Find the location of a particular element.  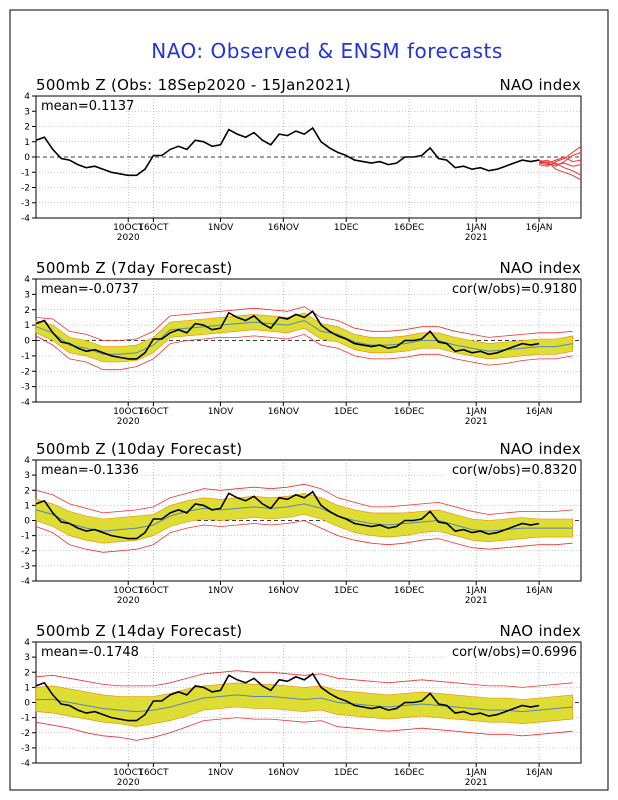

mean-label: mean=-0.1336 is located at coordinates (90, 470).